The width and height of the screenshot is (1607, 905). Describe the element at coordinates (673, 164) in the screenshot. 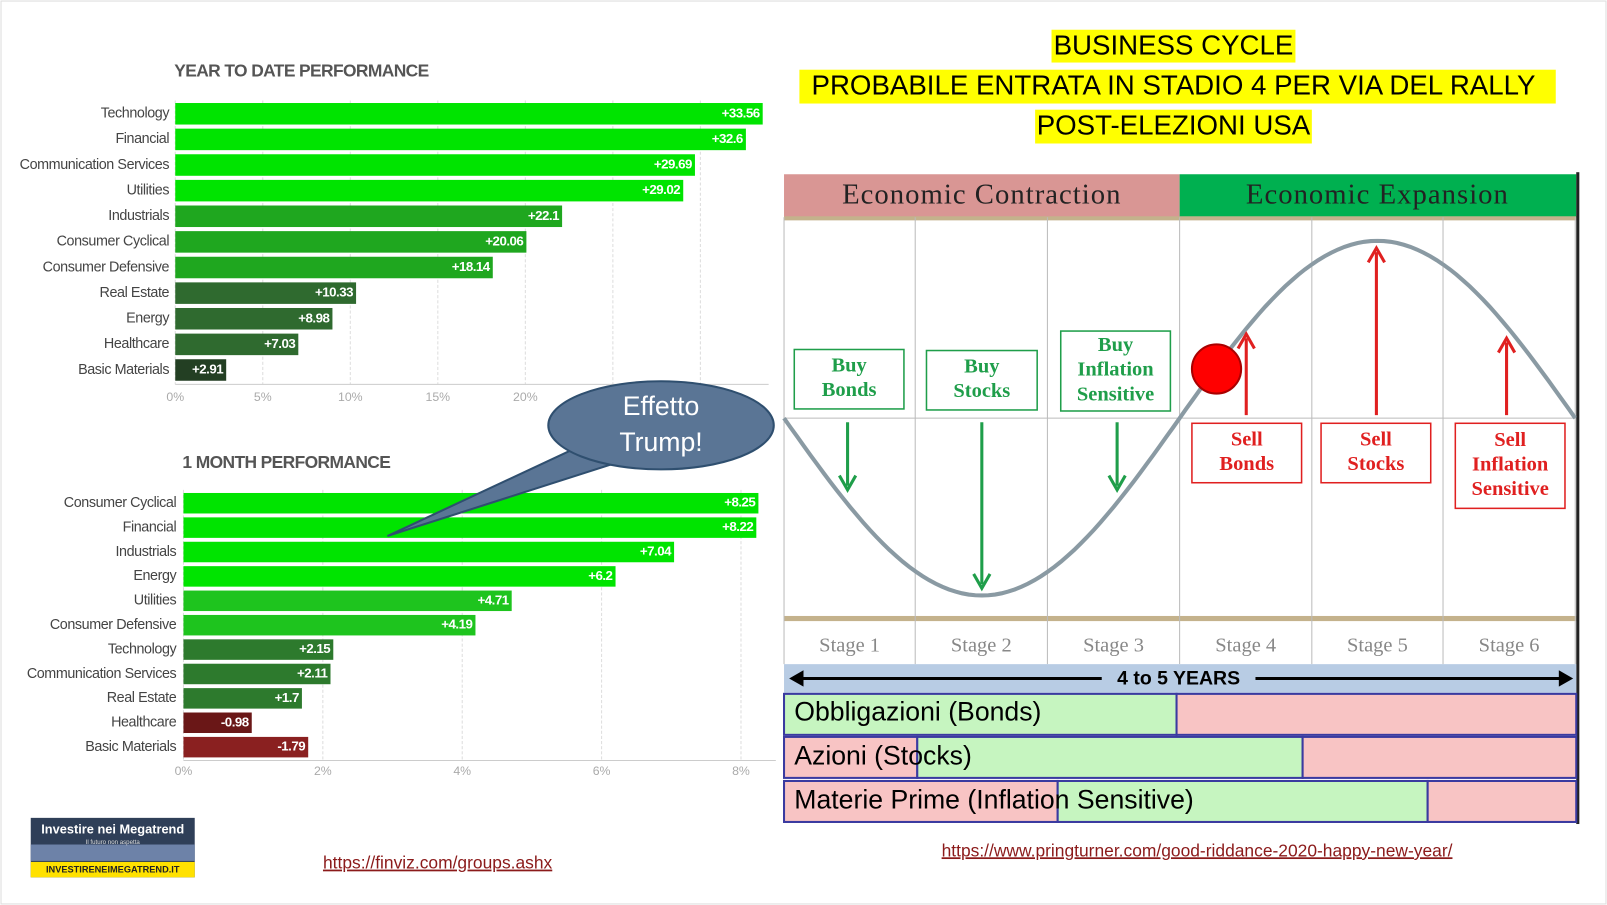

I see `value-label: +29.69` at that location.